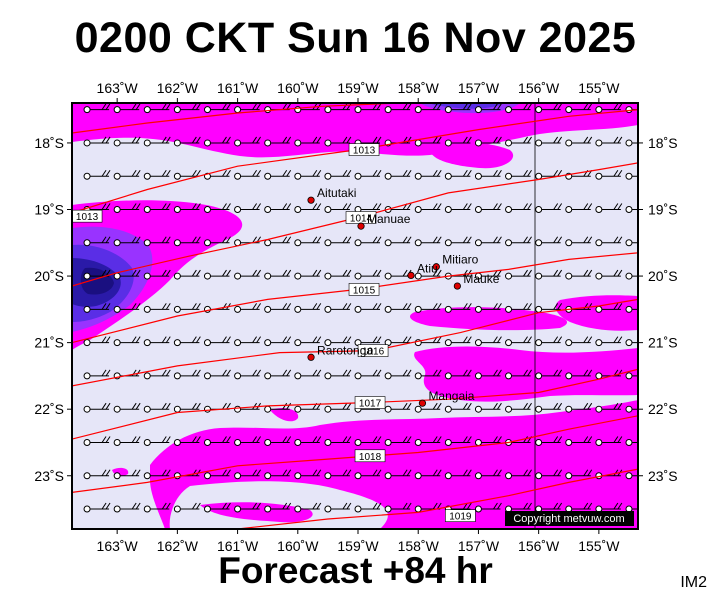 Image resolution: width=711 pixels, height=600 pixels. I want to click on place-label: Mangaia, so click(451, 396).